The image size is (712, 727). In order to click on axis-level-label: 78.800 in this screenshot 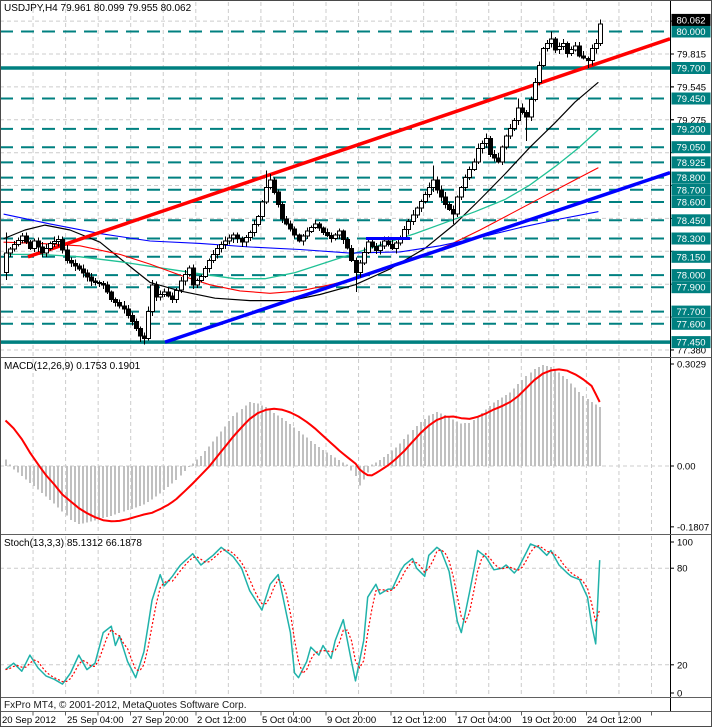, I will do `click(690, 178)`.